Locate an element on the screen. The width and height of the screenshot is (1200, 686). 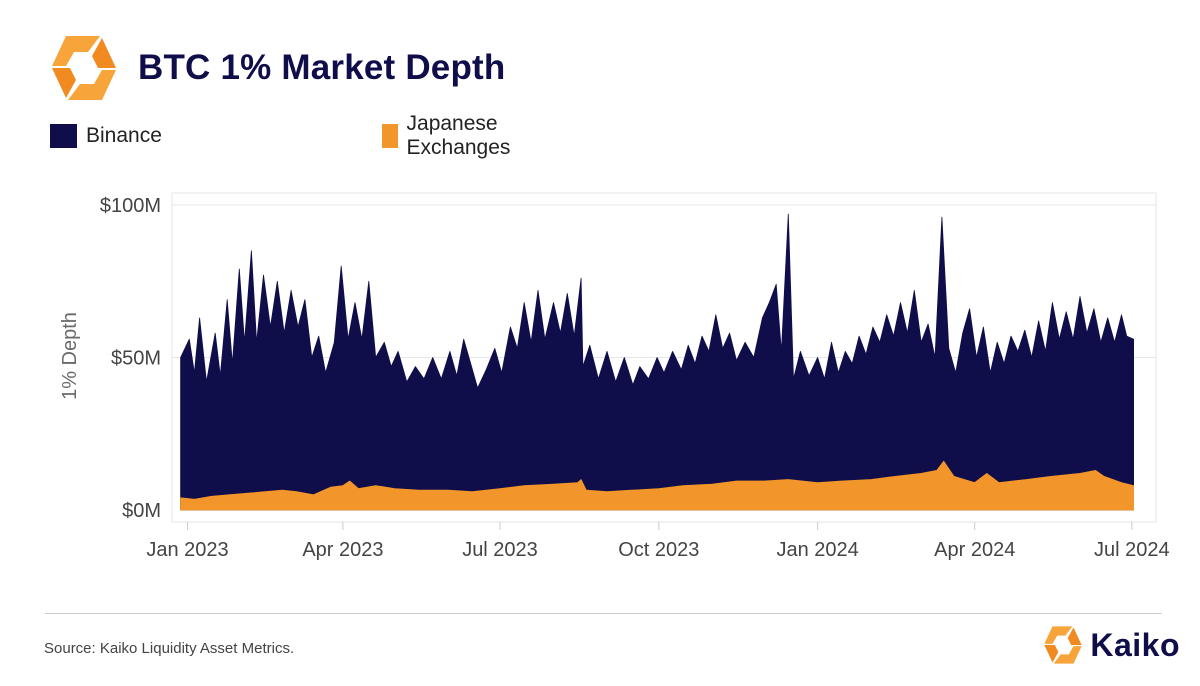
legend-item-japanese-exchanges: Japanese Exchanges is located at coordinates (452, 136).